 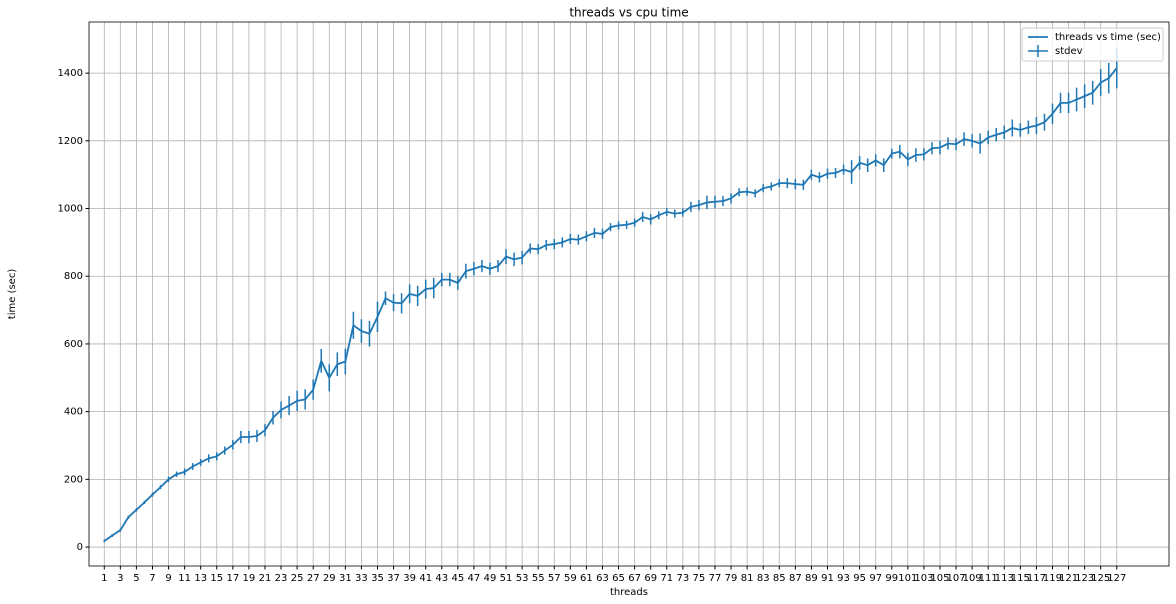 What do you see at coordinates (361, 578) in the screenshot?
I see `x-tick-label: 33` at bounding box center [361, 578].